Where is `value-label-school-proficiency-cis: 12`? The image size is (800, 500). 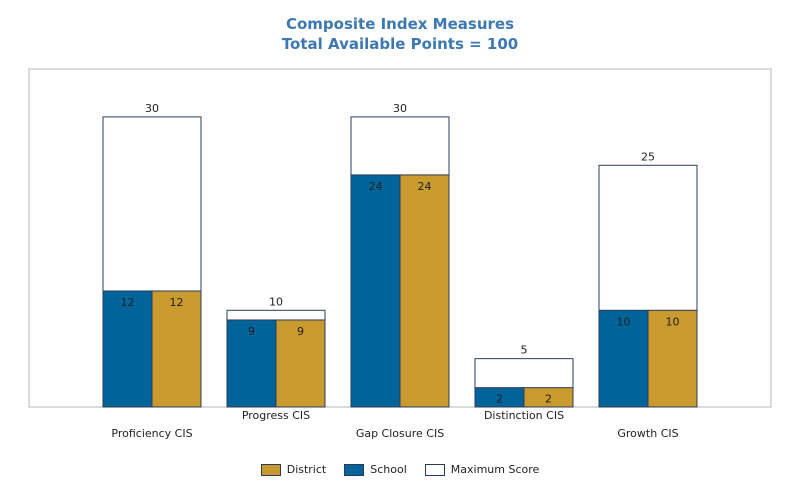
value-label-school-proficiency-cis: 12 is located at coordinates (128, 302).